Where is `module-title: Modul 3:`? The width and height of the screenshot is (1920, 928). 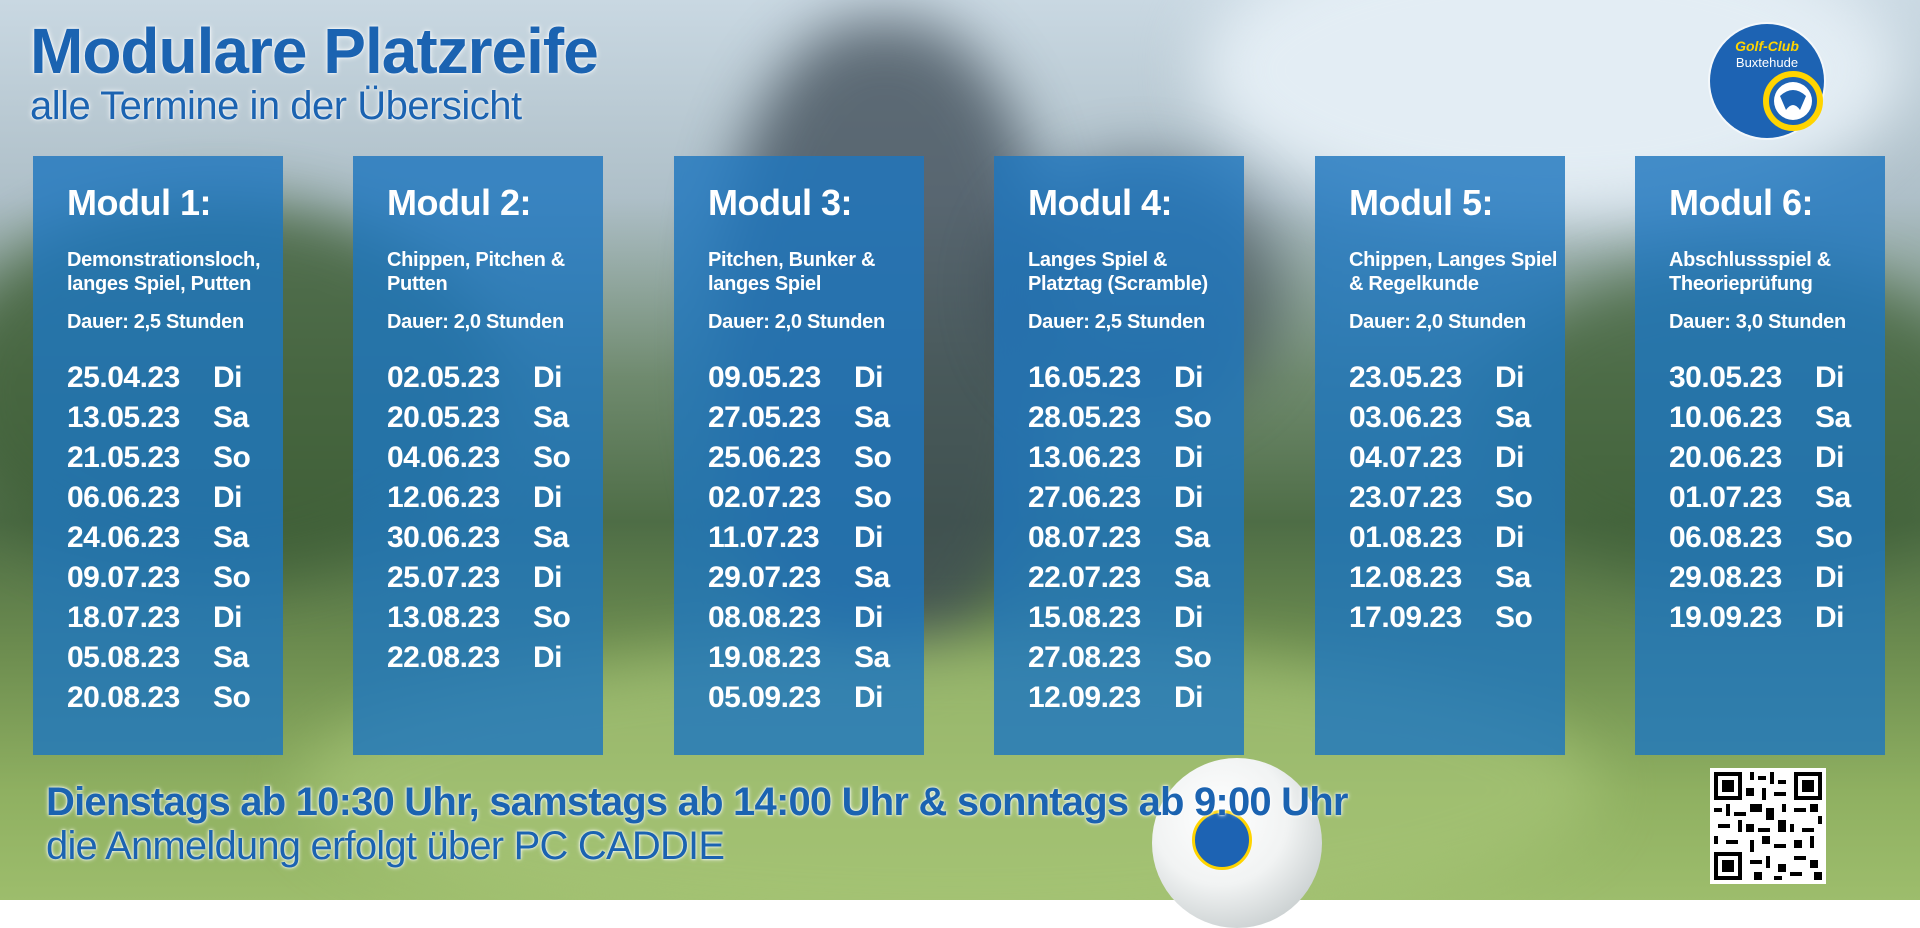 module-title: Modul 3: is located at coordinates (780, 202).